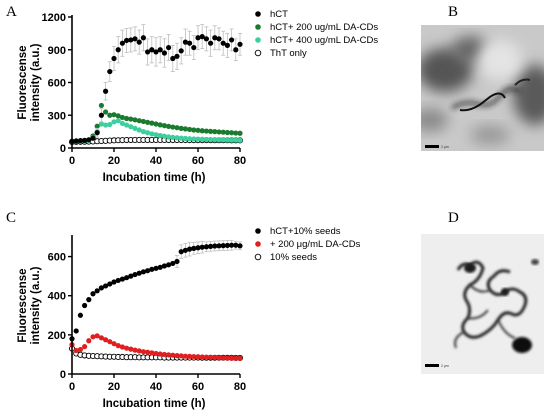 This screenshot has width=550, height=414. What do you see at coordinates (453, 12) in the screenshot?
I see `panel-letter-b: B` at bounding box center [453, 12].